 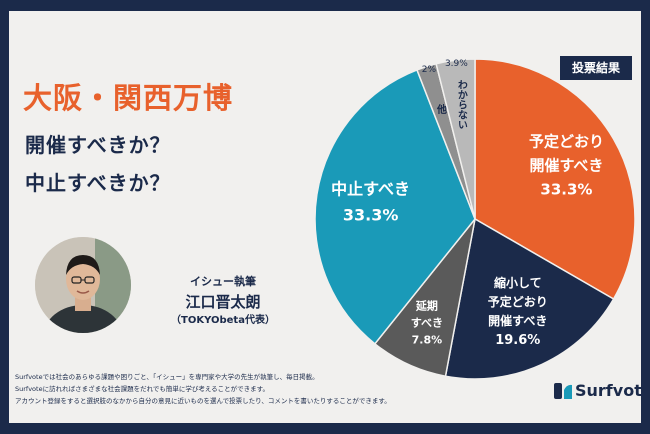 What do you see at coordinates (518, 282) in the screenshot?
I see `slice-name: 縮小して` at bounding box center [518, 282].